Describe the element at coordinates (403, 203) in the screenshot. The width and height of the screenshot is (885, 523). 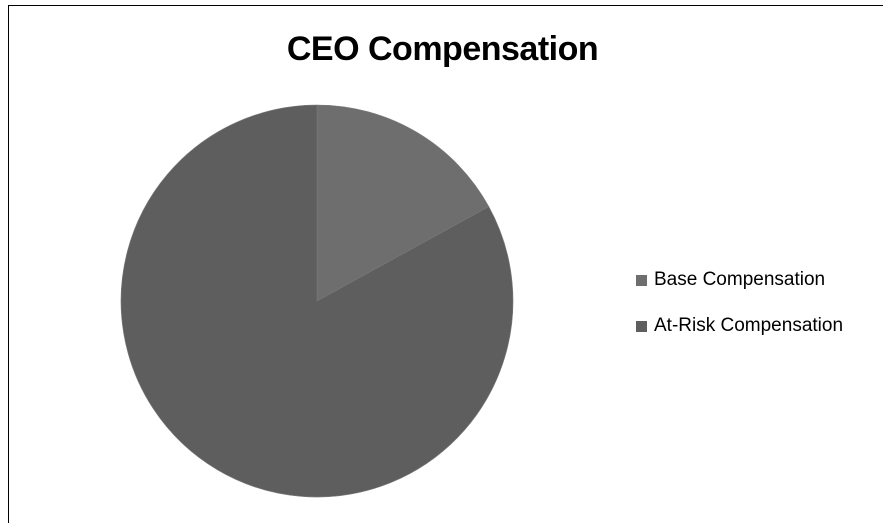
I see `pie-slice-base-compensation` at that location.